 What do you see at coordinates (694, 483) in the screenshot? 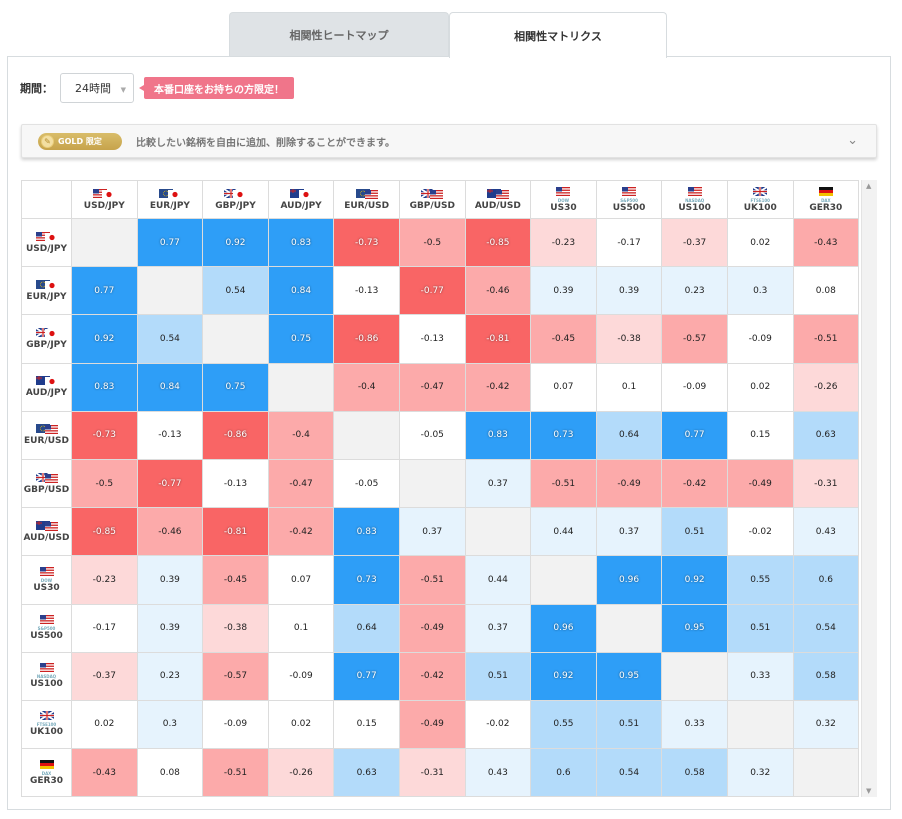
I see `correlation-cell: -0.42` at bounding box center [694, 483].